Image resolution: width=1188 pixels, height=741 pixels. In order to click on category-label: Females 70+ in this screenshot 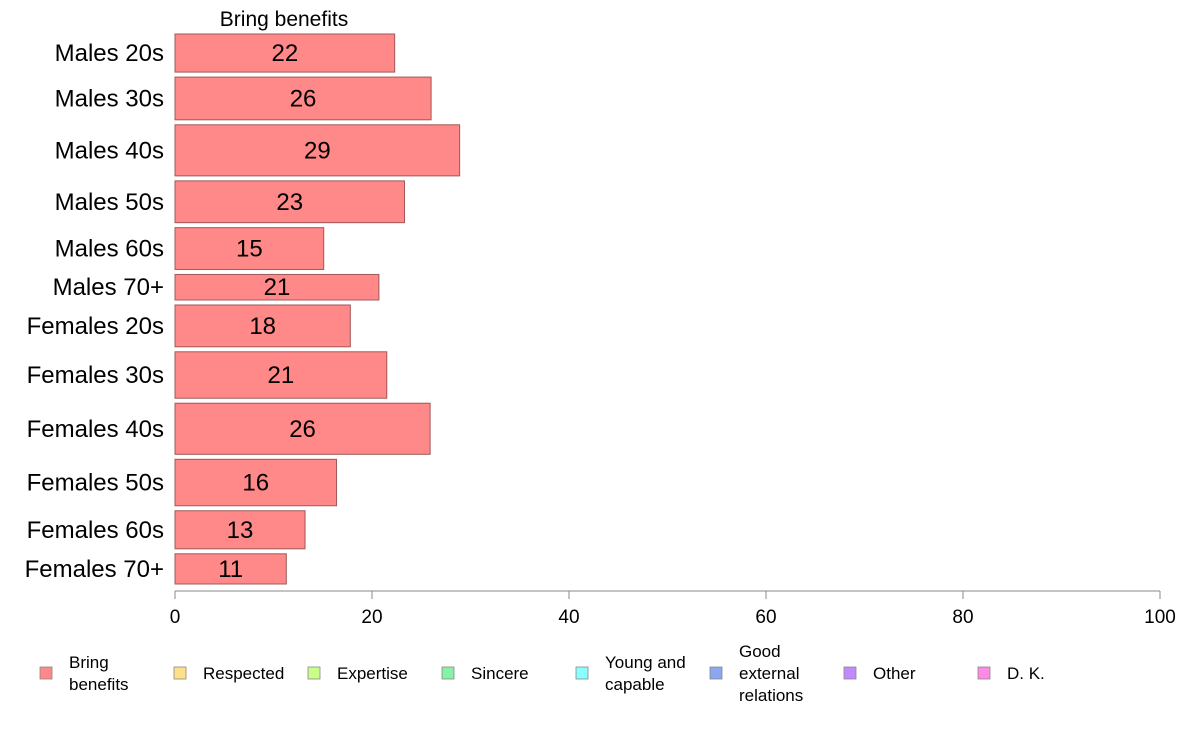, I will do `click(94, 569)`.